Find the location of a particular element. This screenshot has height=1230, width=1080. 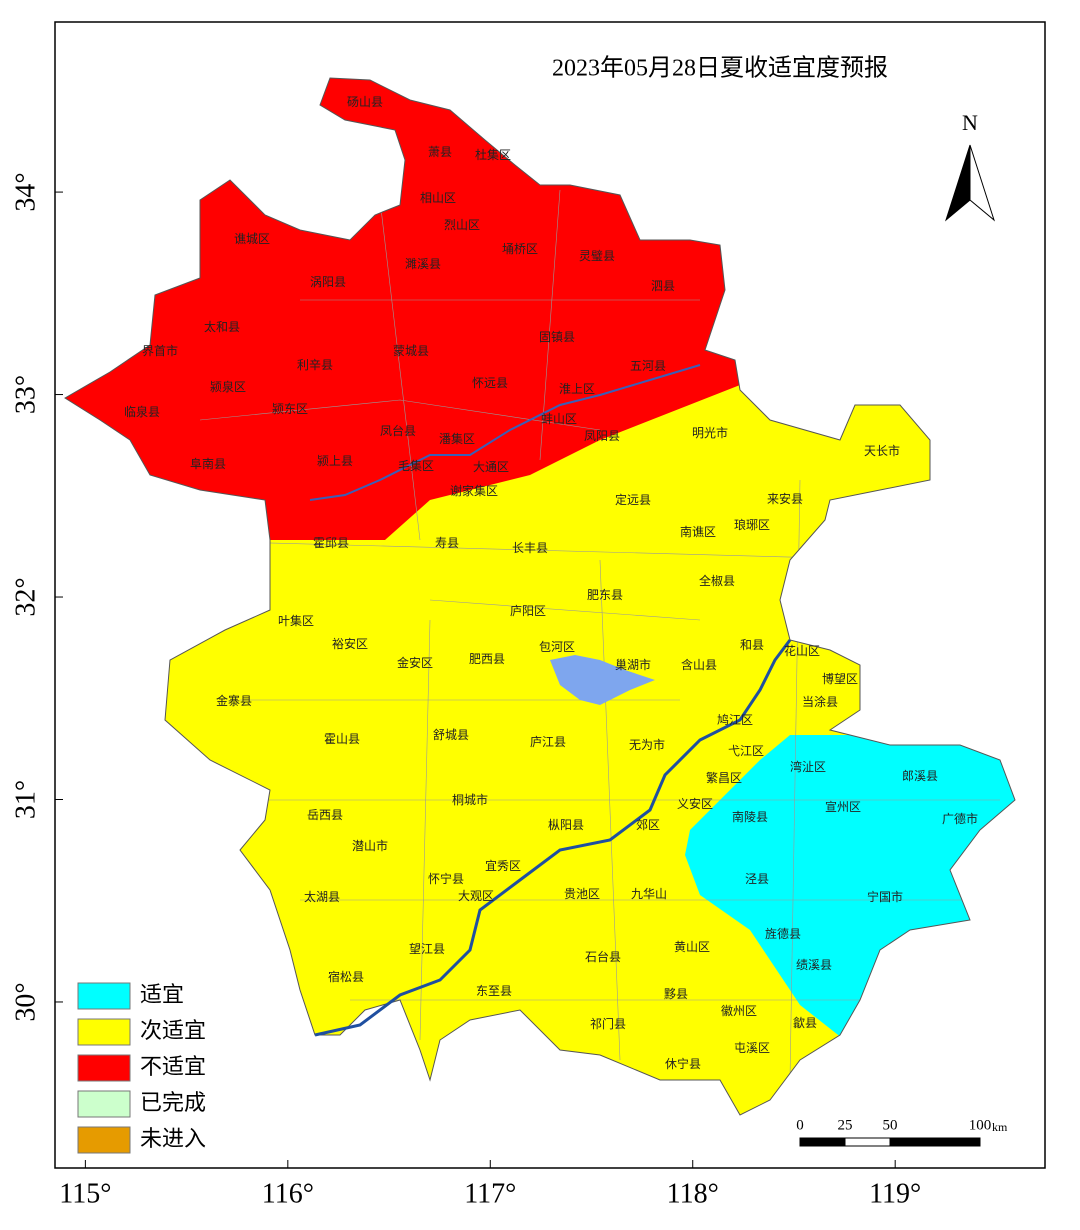

county-label: 凤阳县 is located at coordinates (602, 436).